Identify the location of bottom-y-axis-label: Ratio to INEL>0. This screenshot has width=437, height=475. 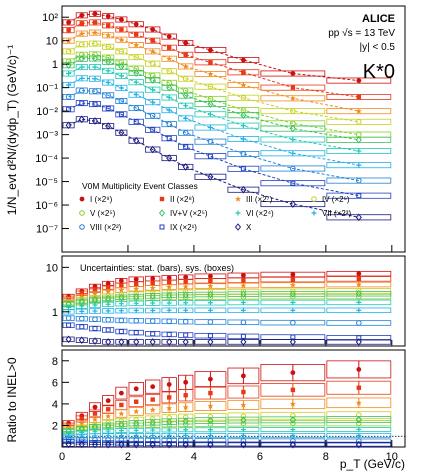
(12, 399).